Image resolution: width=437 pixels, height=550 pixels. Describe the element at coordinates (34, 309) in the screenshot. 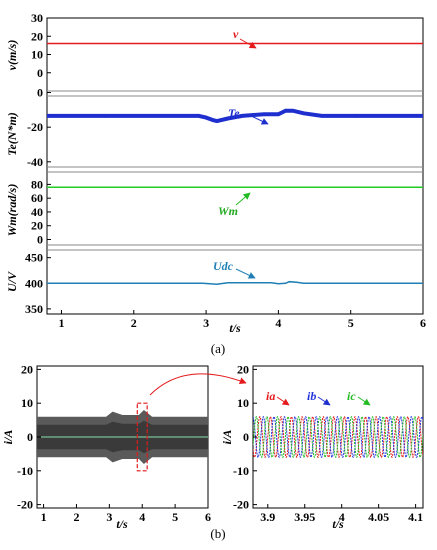

I see `y-tick-label: 350` at that location.